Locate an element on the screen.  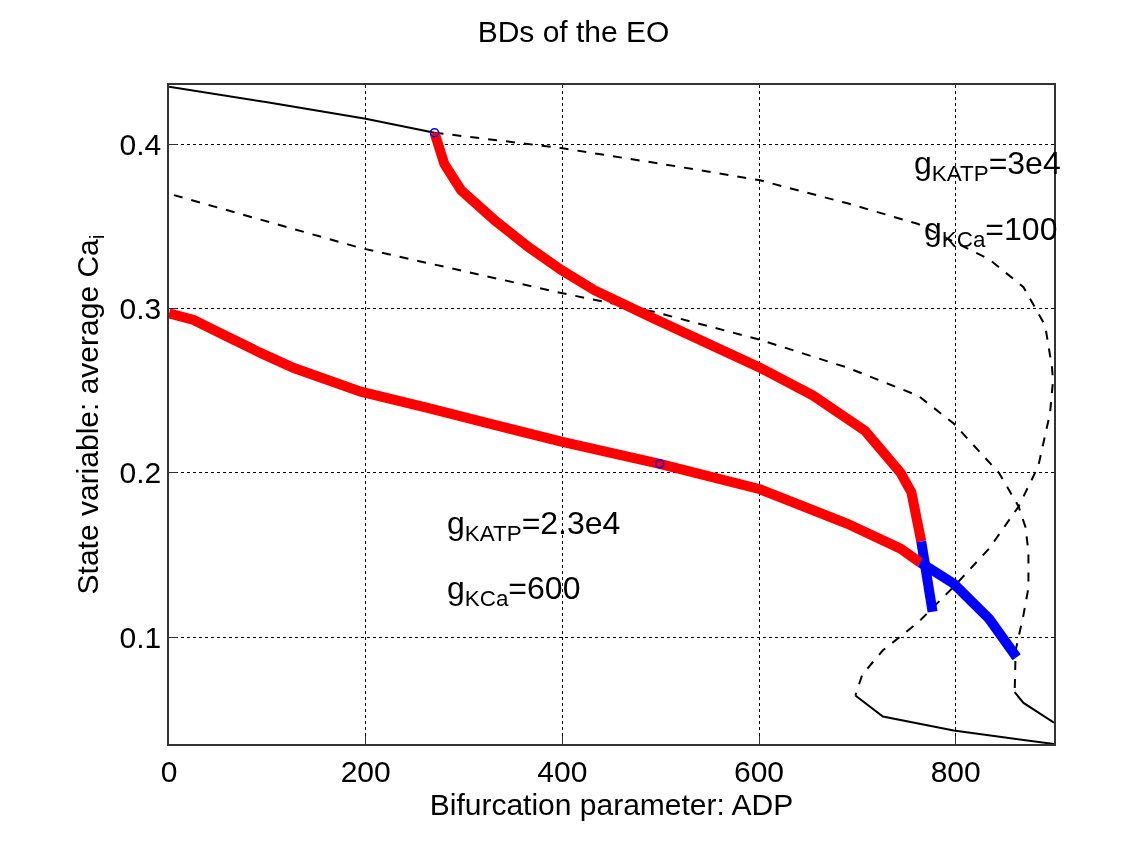
x-tick-label: 0 is located at coordinates (169, 771).